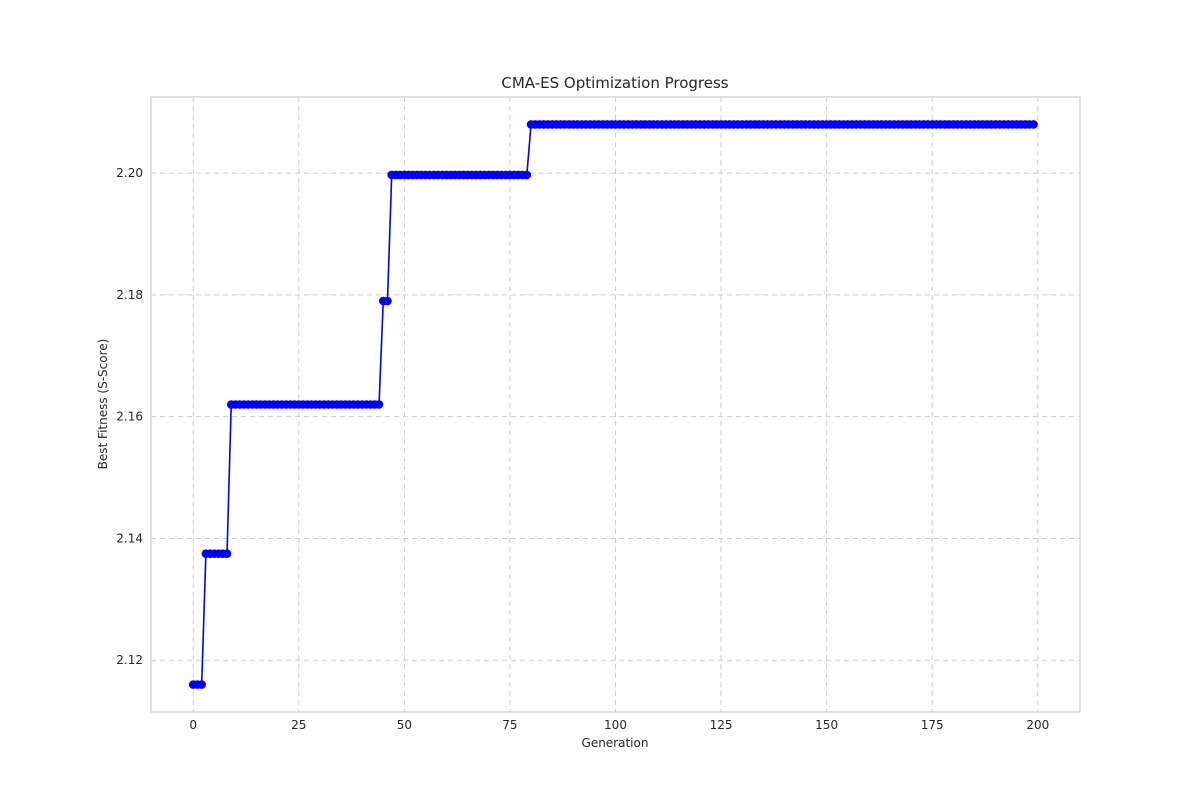 The height and width of the screenshot is (800, 1200). What do you see at coordinates (129, 660) in the screenshot?
I see `y-tick-label: 2.12` at bounding box center [129, 660].